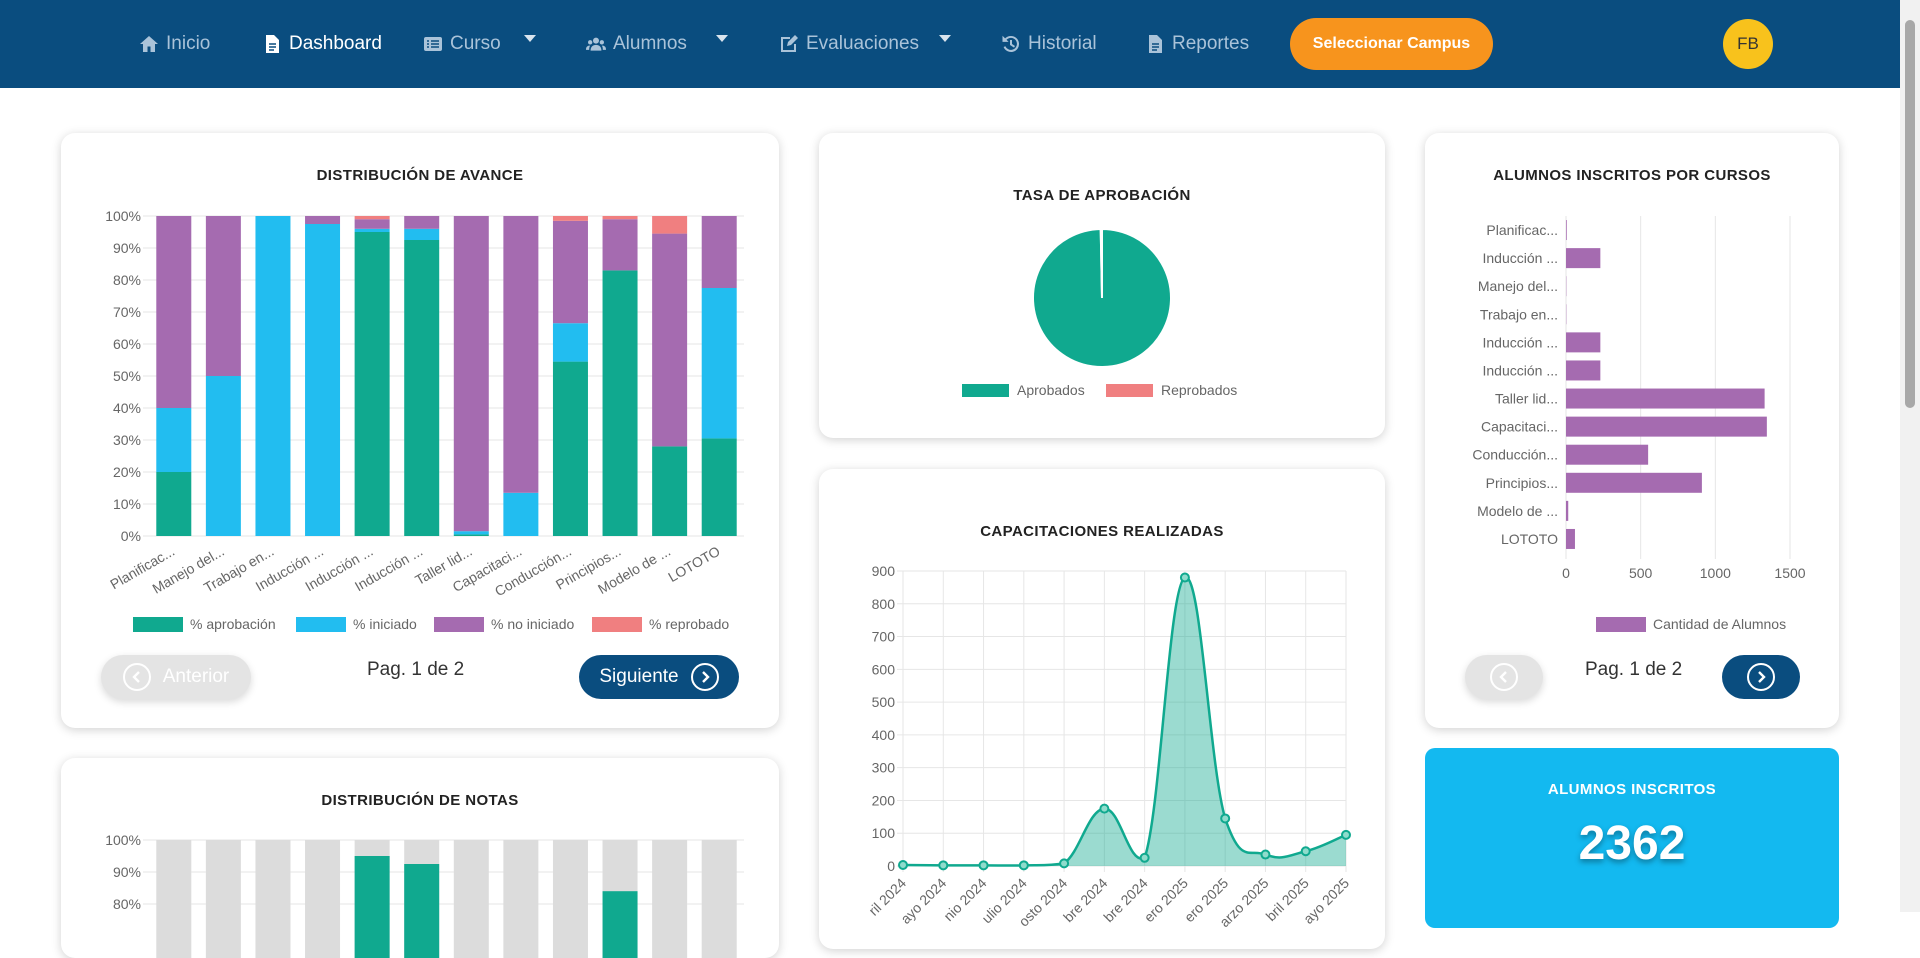 The image size is (1920, 958). What do you see at coordinates (638, 677) in the screenshot?
I see `next-page-label: Siguiente` at bounding box center [638, 677].